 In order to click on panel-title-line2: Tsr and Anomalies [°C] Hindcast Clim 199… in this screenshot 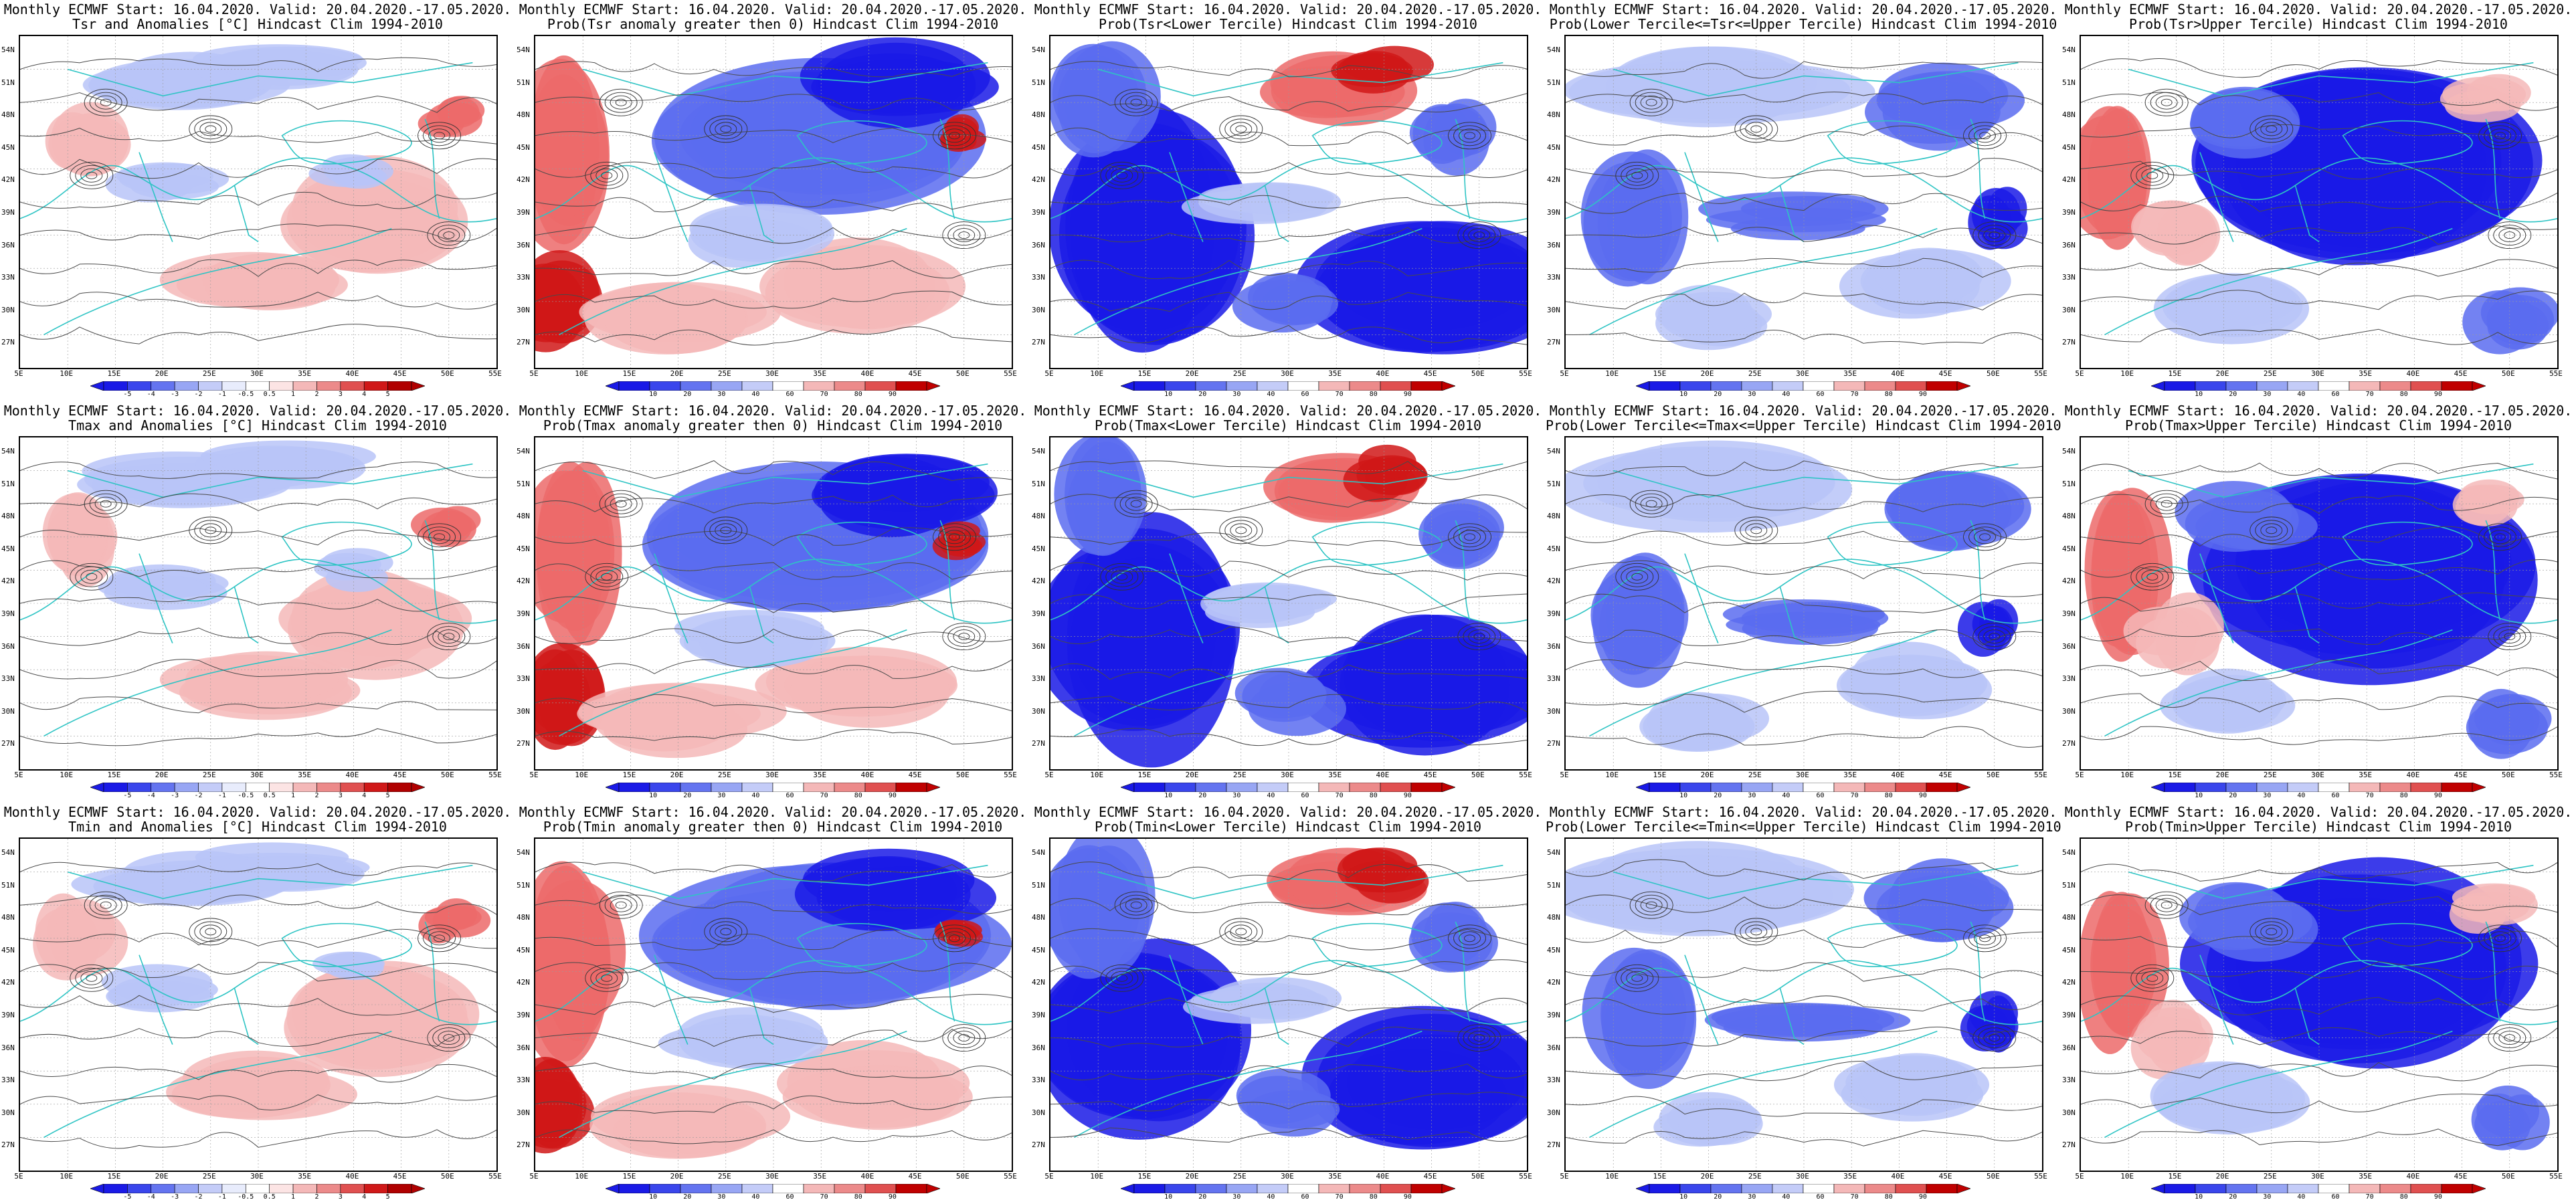, I will do `click(257, 24)`.